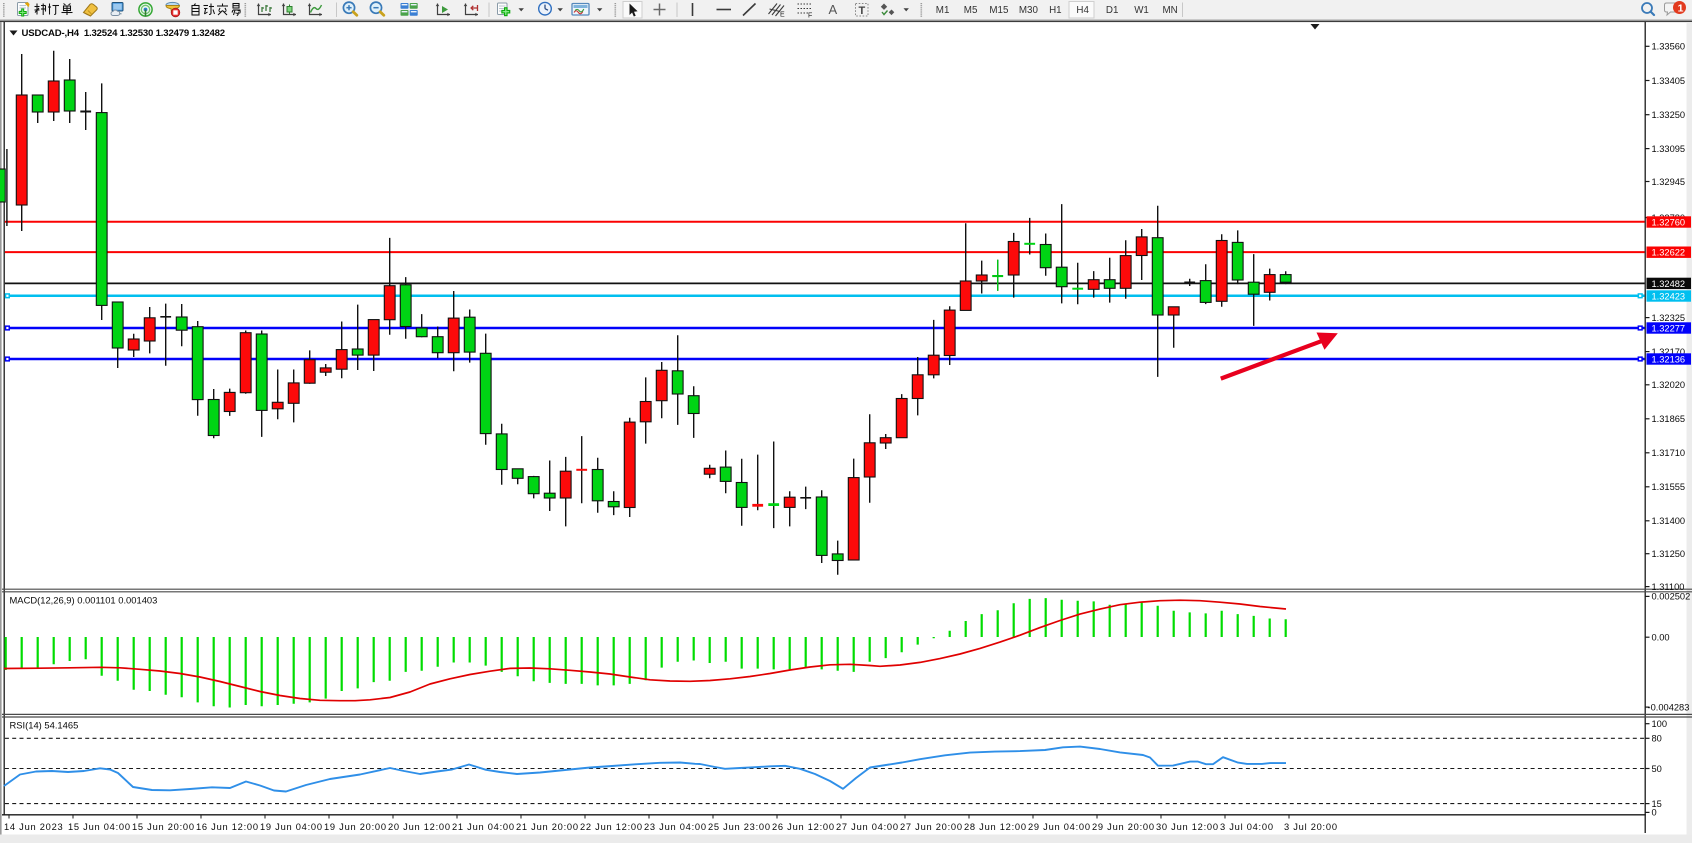 This screenshot has height=843, width=1692. I want to click on svg-text: M1, so click(943, 10).